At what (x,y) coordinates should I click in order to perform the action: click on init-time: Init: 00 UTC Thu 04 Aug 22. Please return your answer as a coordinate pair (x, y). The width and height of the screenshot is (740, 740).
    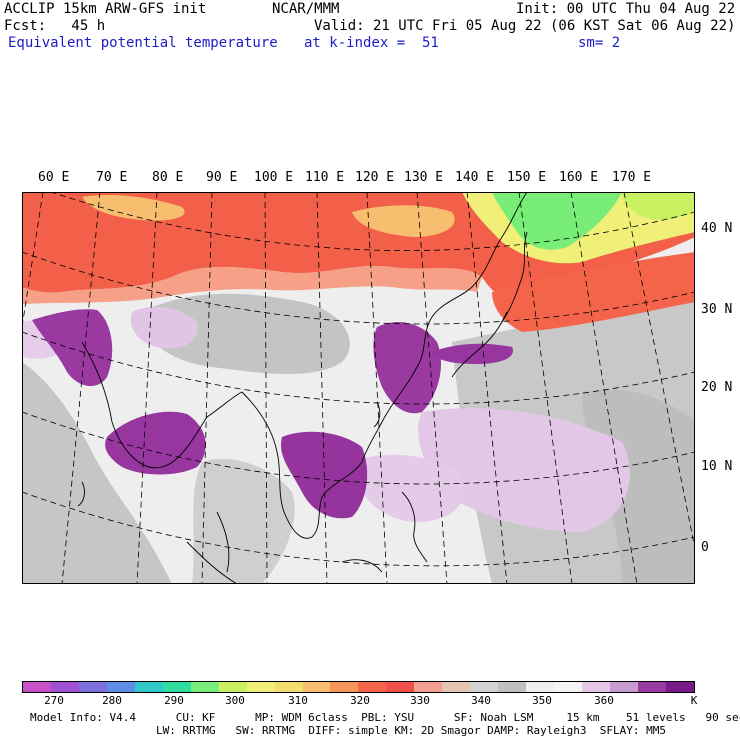
    Looking at the image, I should click on (626, 9).